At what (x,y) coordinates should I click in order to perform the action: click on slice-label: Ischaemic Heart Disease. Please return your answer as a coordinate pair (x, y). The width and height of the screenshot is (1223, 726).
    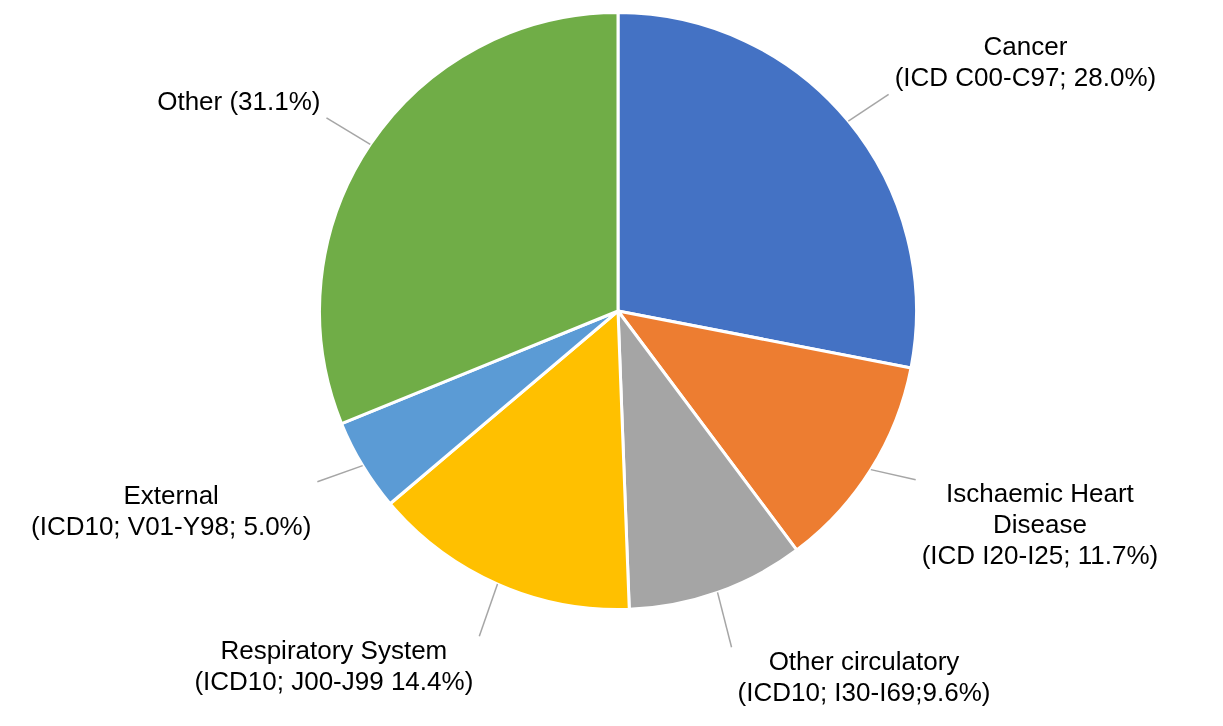
    Looking at the image, I should click on (1040, 509).